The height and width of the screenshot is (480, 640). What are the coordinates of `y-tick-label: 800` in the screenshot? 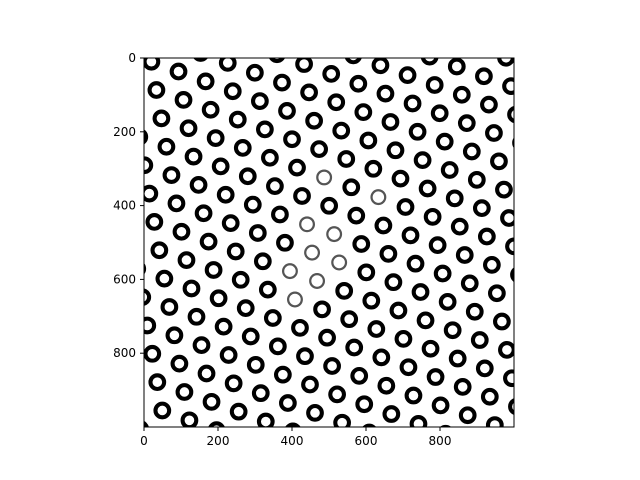 It's located at (124, 353).